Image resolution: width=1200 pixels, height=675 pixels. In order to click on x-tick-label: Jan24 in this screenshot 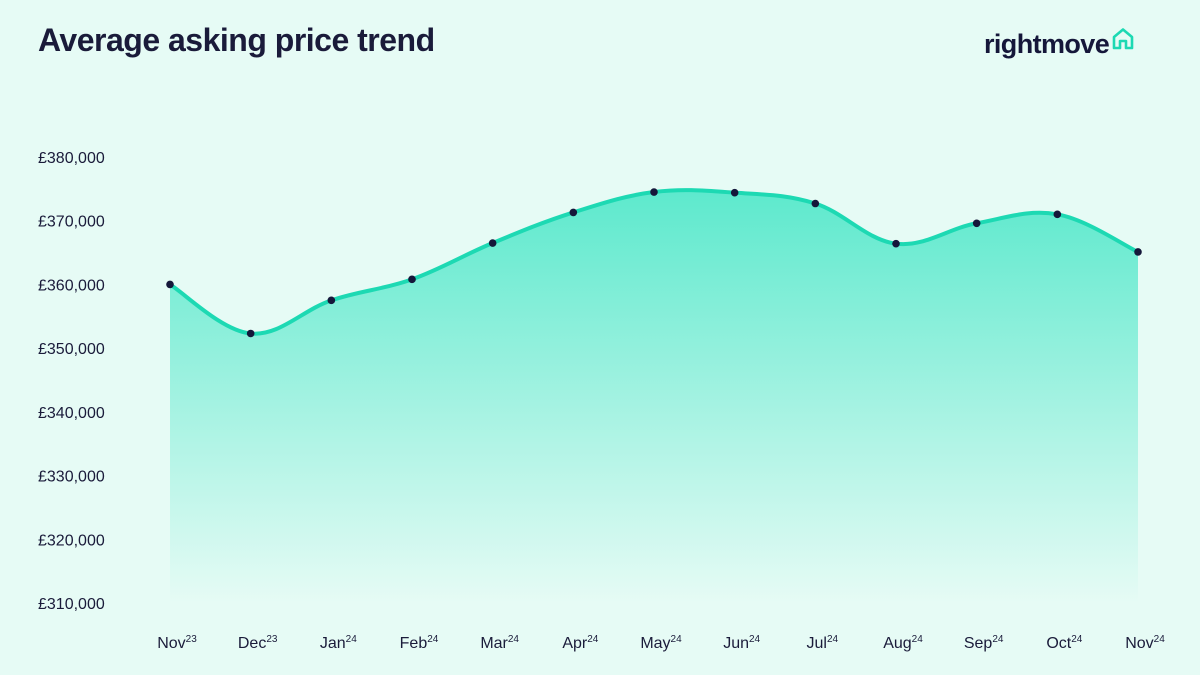, I will do `click(338, 643)`.